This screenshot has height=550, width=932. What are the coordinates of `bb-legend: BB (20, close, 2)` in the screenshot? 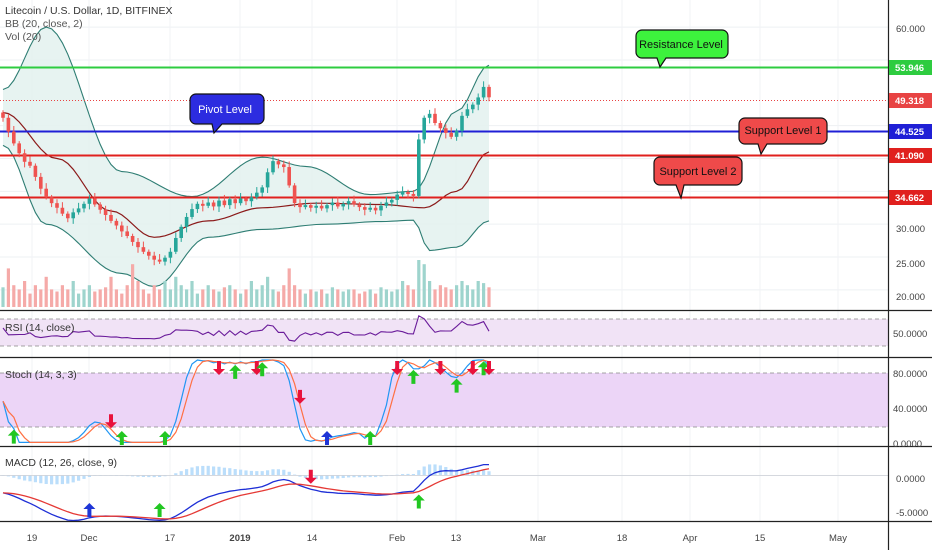 It's located at (44, 24).